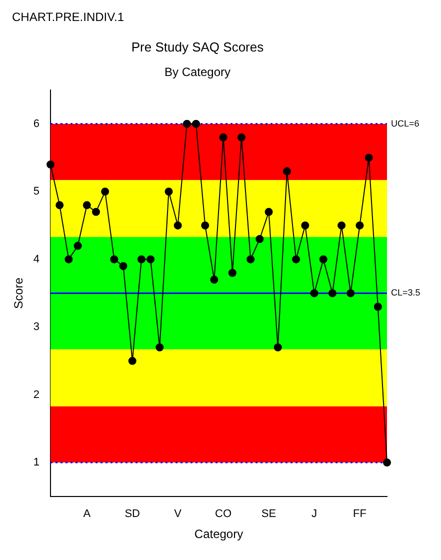  What do you see at coordinates (223, 514) in the screenshot?
I see `x-tick-label: CO` at bounding box center [223, 514].